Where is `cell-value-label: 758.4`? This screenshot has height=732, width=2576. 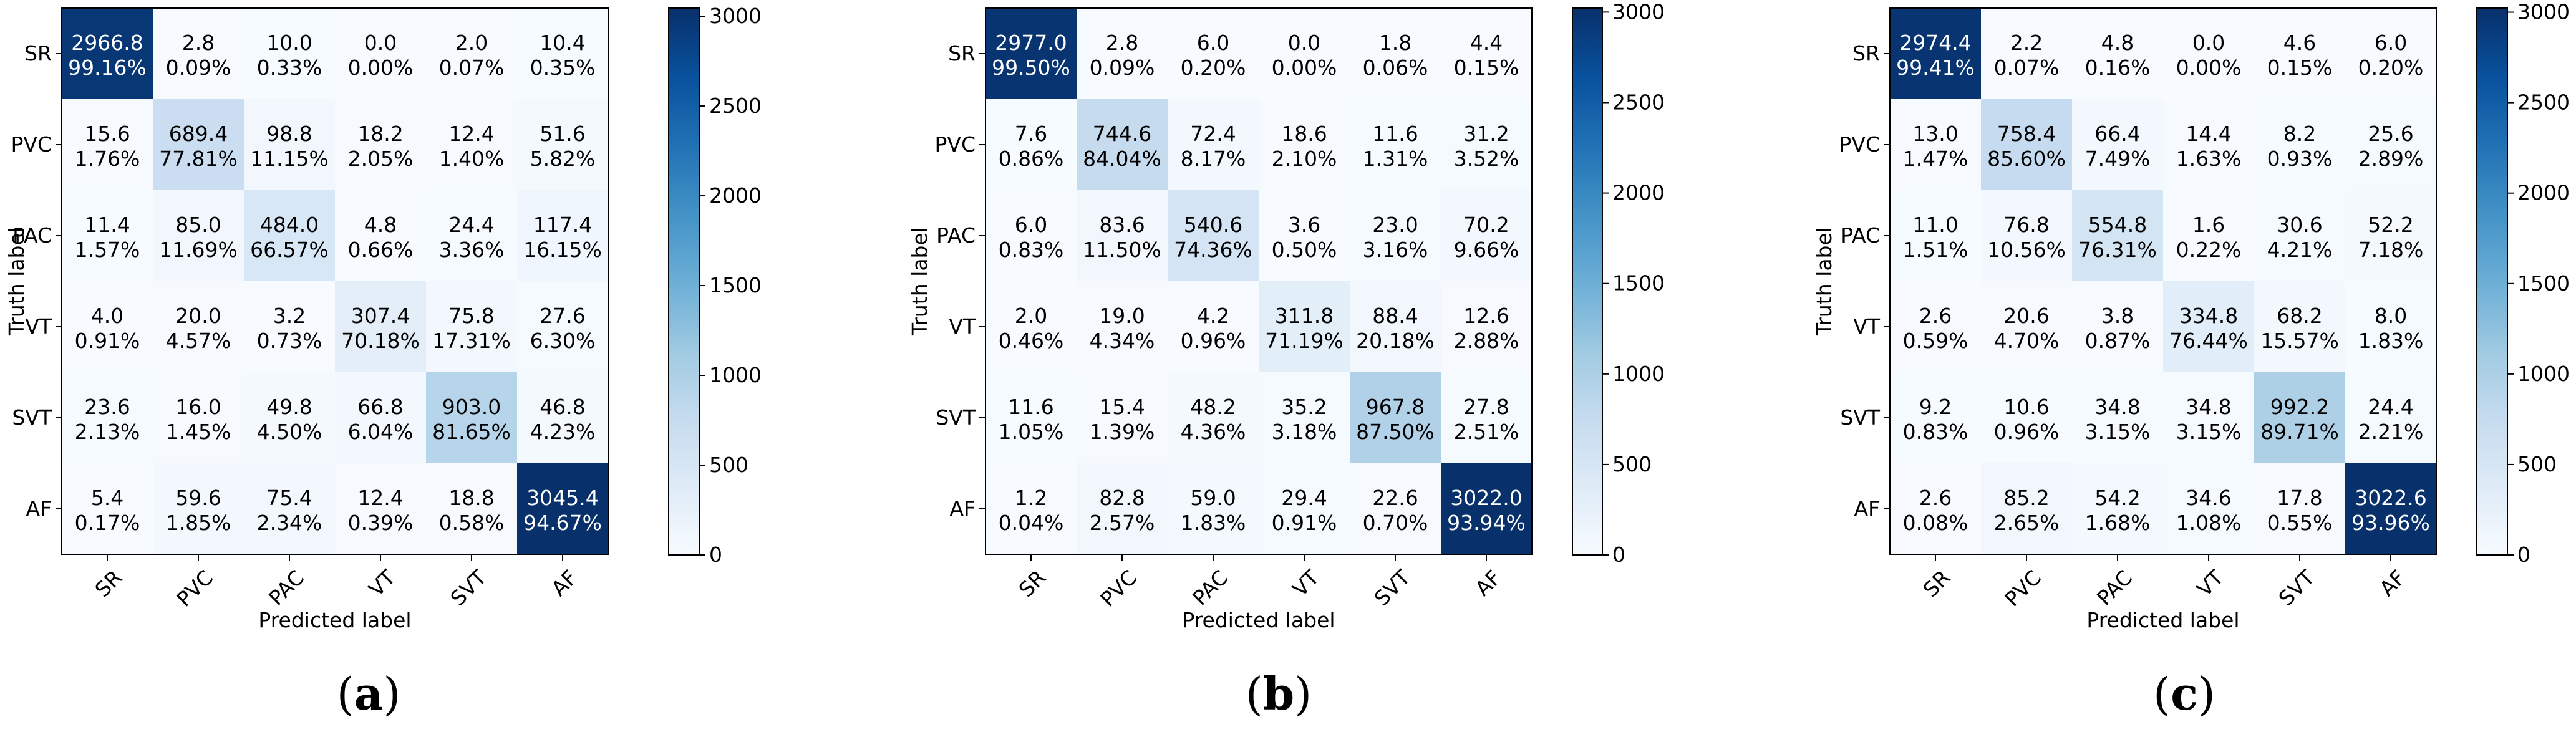 cell-value-label: 758.4 is located at coordinates (2027, 134).